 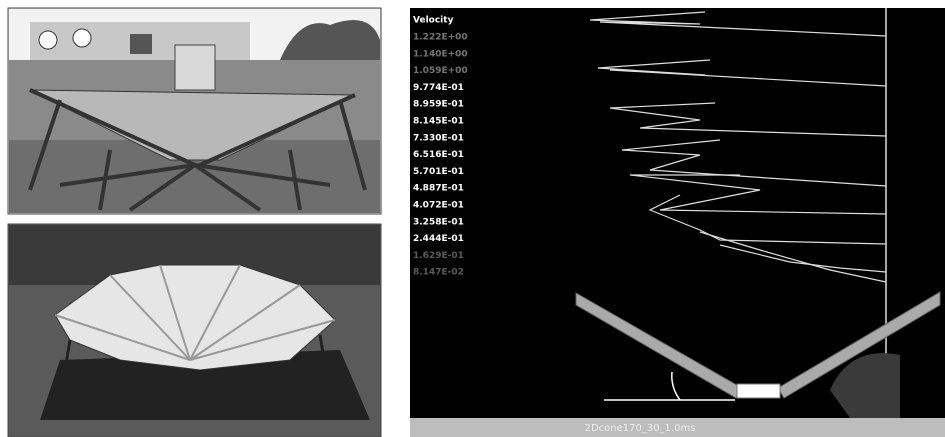 I want to click on legend-title: Velocity, so click(x=433, y=21).